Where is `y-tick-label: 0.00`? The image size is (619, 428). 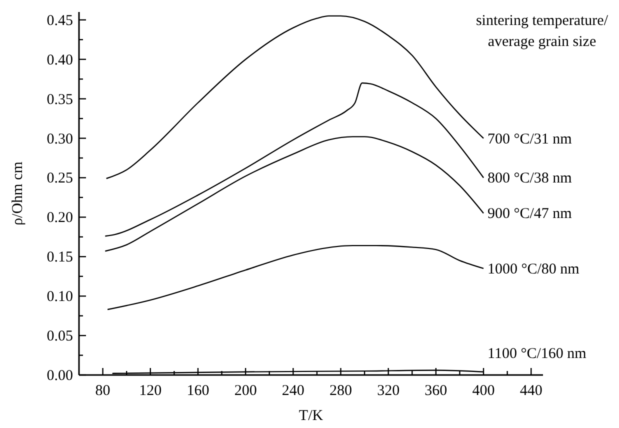 y-tick-label: 0.00 is located at coordinates (59, 376).